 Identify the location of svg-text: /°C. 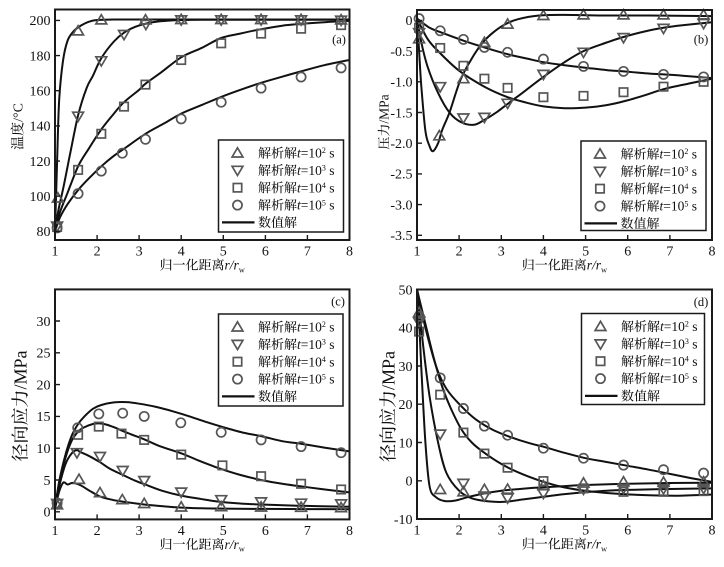
(19, 112).